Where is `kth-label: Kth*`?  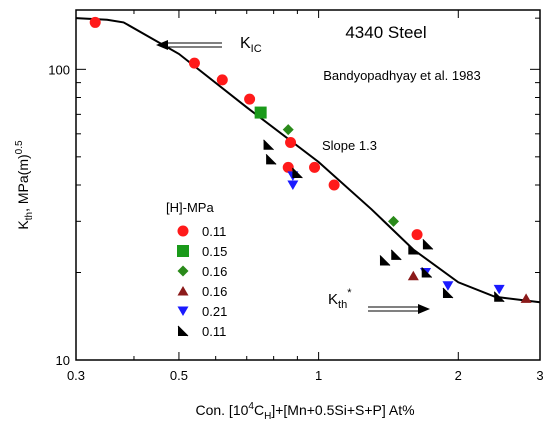
kth-label: Kth* is located at coordinates (340, 299).